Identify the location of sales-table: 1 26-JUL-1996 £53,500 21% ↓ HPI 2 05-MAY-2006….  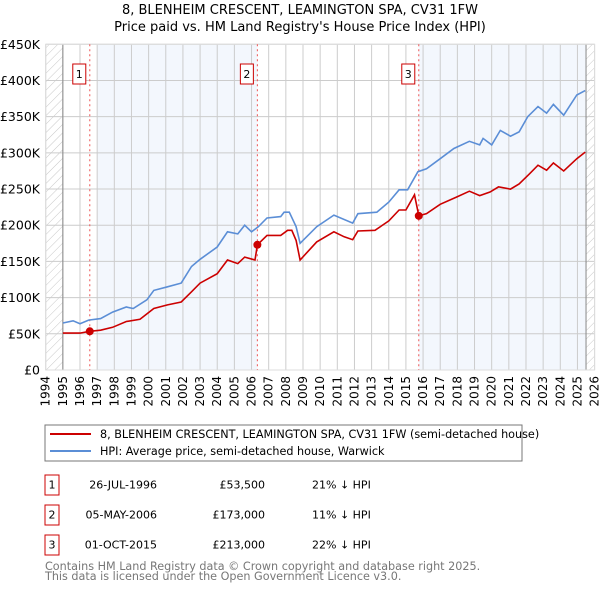
(207, 515).